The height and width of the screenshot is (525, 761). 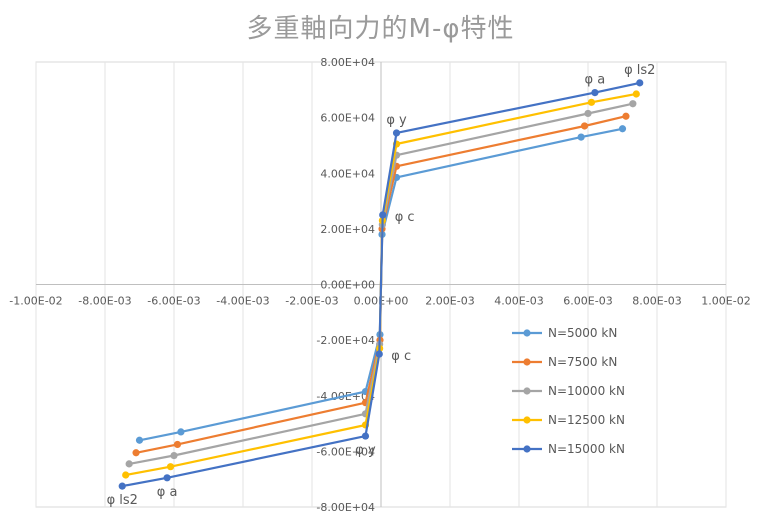 What do you see at coordinates (347, 229) in the screenshot?
I see `y-tick-label: 2.00E+04` at bounding box center [347, 229].